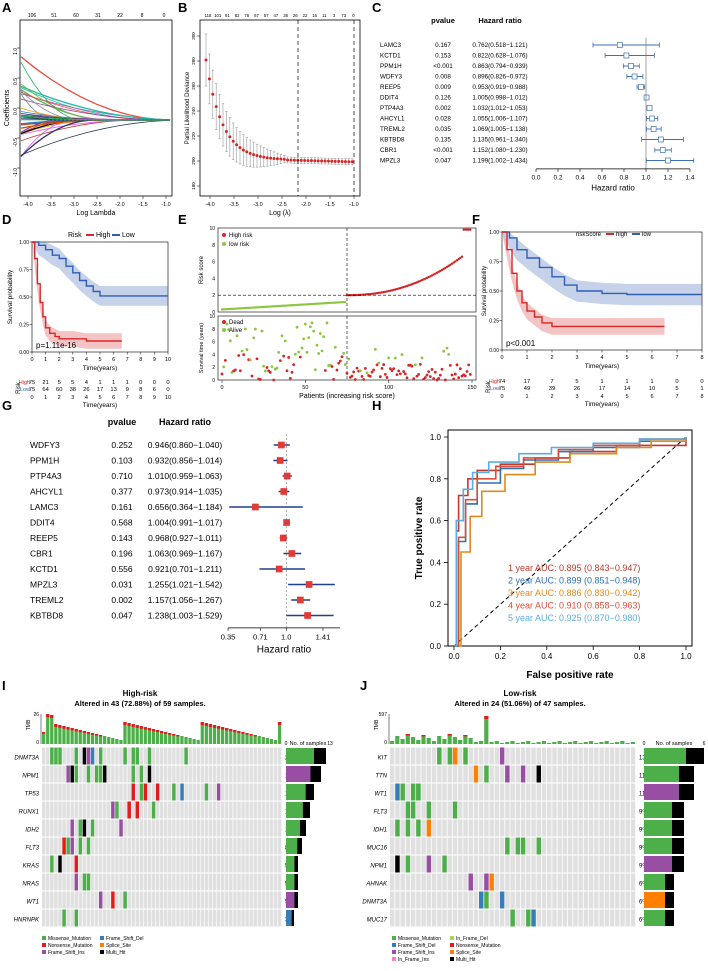  What do you see at coordinates (16, 142) in the screenshot?
I see `y-tick-label: -0.5` at bounding box center [16, 142].